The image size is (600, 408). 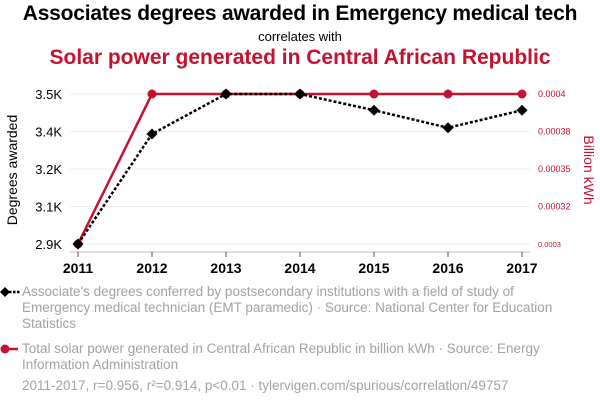 I want to click on x-tick-label: 2012, so click(x=151, y=268).